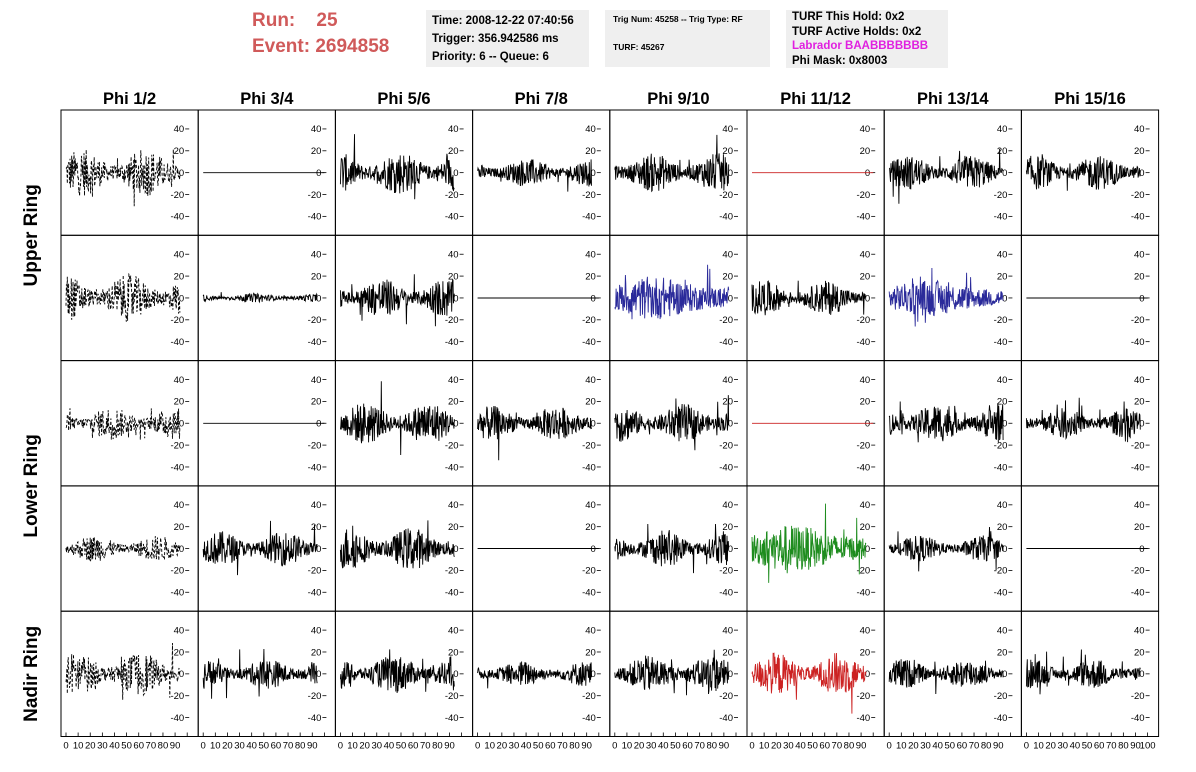 The width and height of the screenshot is (1196, 772). What do you see at coordinates (952, 172) in the screenshot?
I see `panel-r1-c7: -40 -20 0 20 40` at bounding box center [952, 172].